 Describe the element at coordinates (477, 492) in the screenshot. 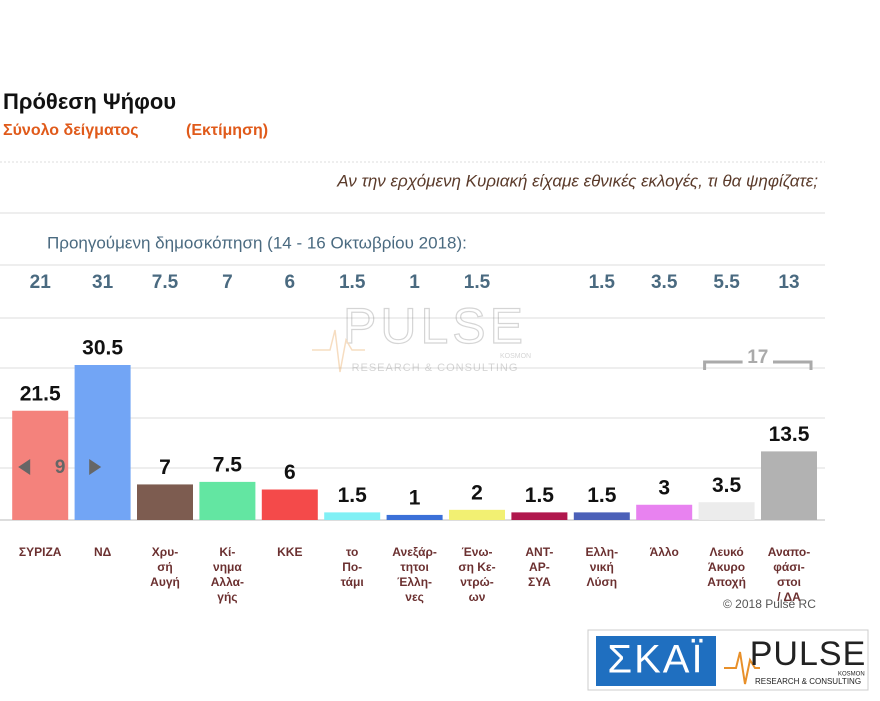

I see `value-label: 2` at that location.